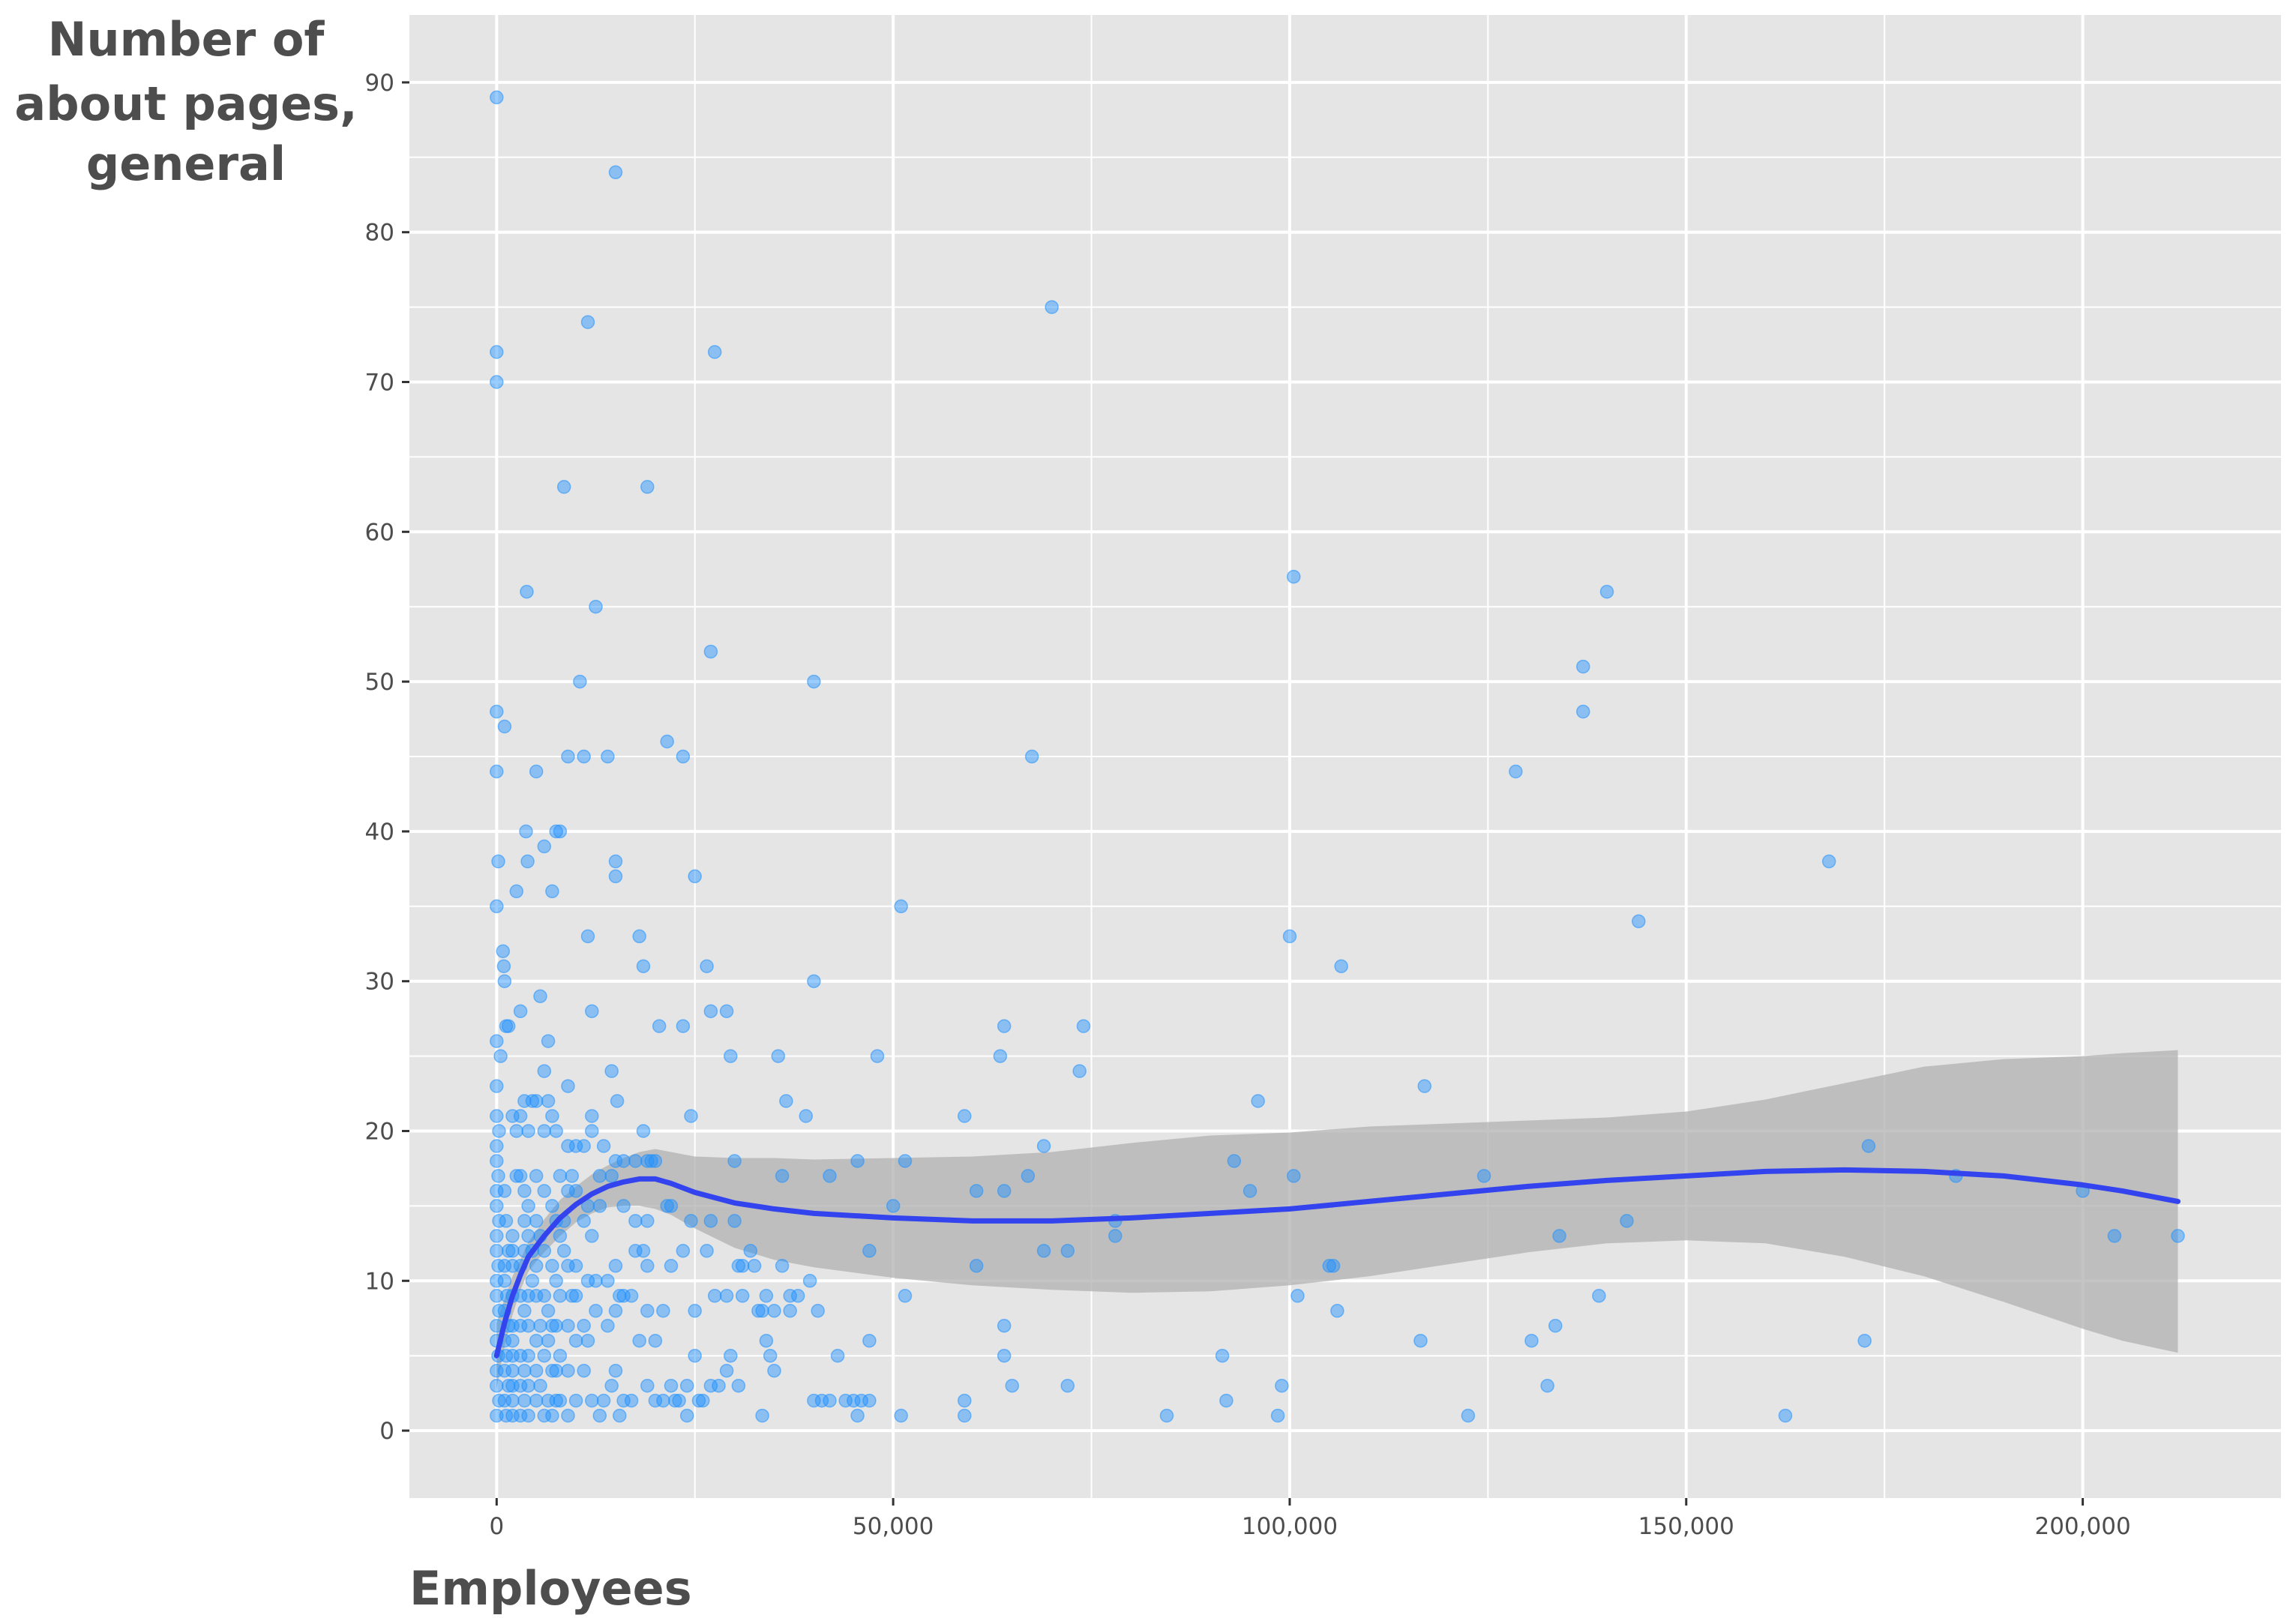 The width and height of the screenshot is (2296, 1618). Describe the element at coordinates (379, 384) in the screenshot. I see `y-tick-label: 70` at that location.